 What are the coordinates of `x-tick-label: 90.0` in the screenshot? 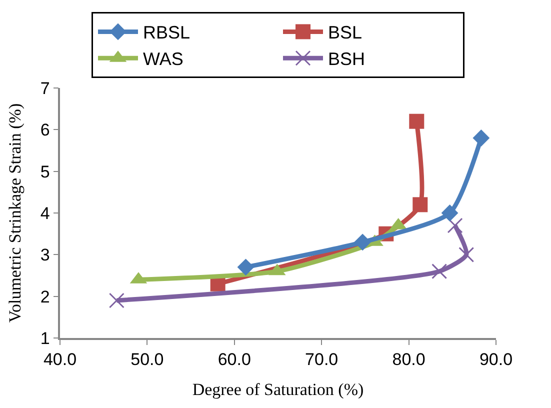 It's located at (496, 360).